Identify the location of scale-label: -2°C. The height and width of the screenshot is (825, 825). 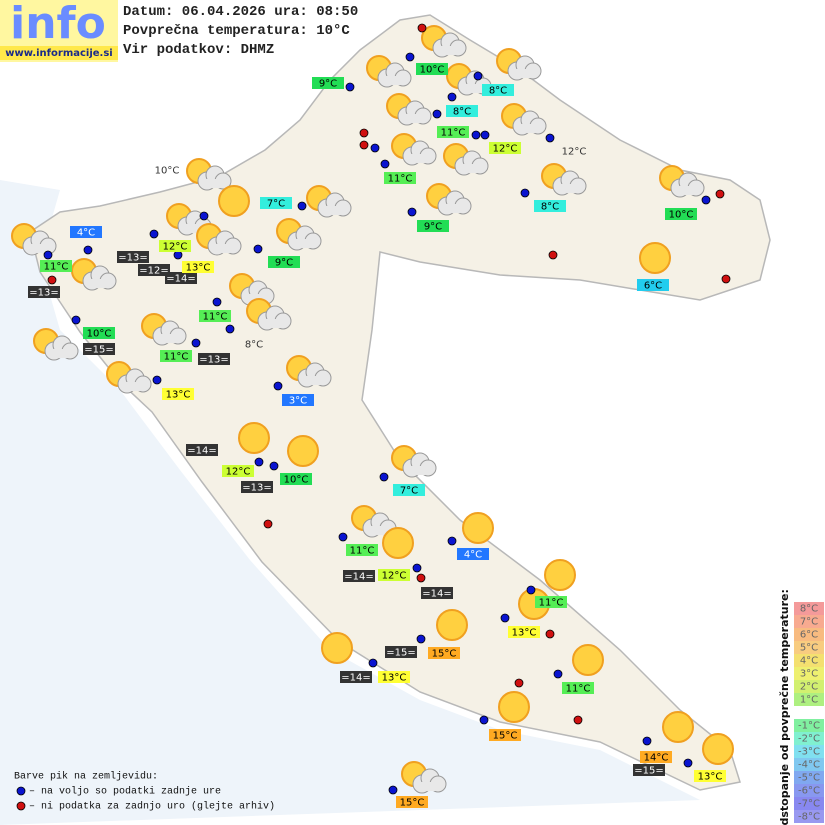
(809, 739).